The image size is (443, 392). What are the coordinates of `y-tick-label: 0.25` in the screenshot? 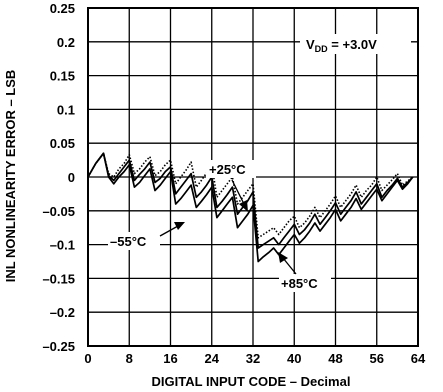 It's located at (62, 8).